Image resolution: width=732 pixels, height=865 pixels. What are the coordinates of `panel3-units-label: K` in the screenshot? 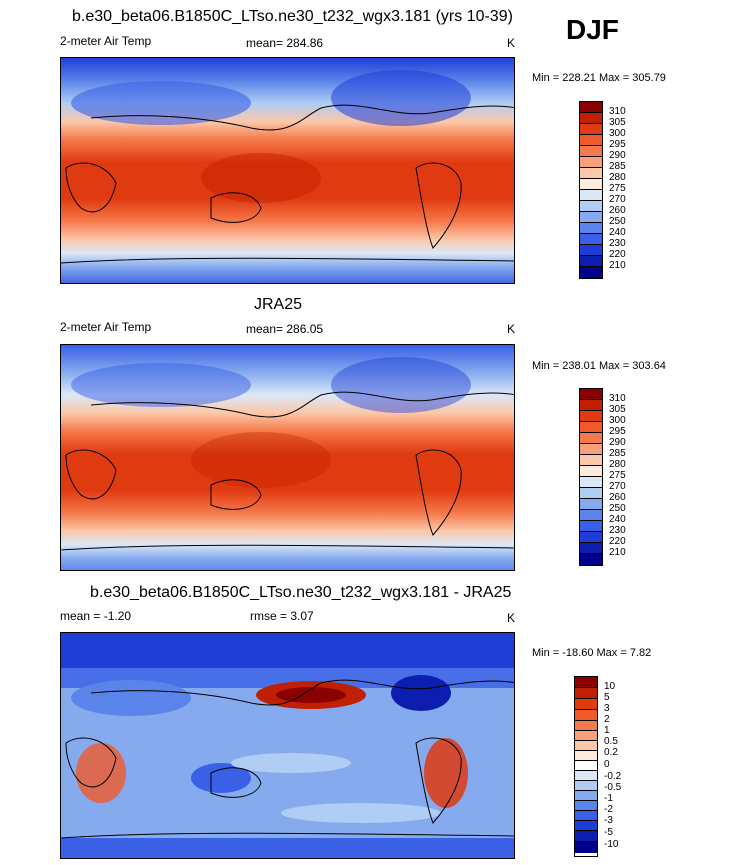 It's located at (511, 618).